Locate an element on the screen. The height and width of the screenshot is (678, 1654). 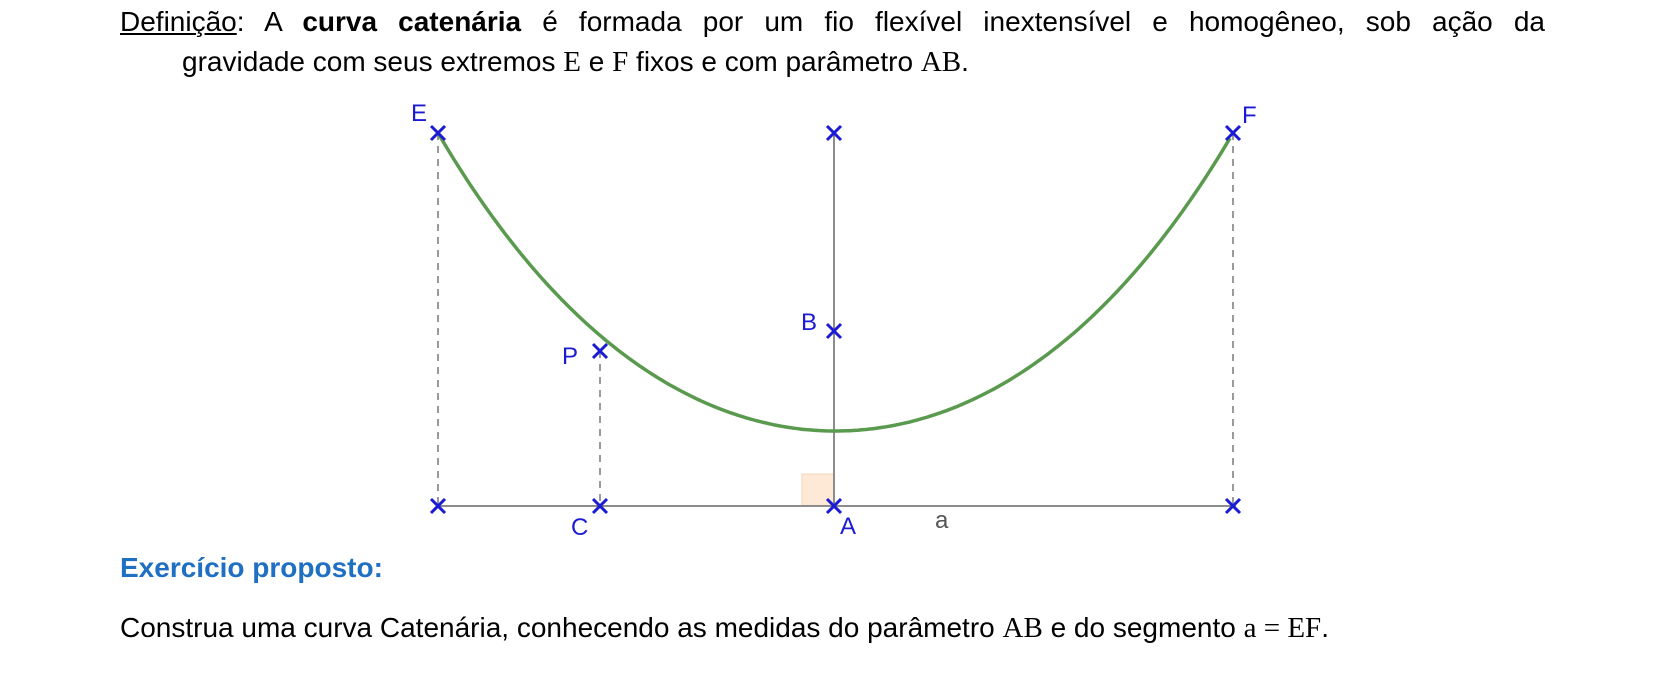
point-A-marker is located at coordinates (834, 506).